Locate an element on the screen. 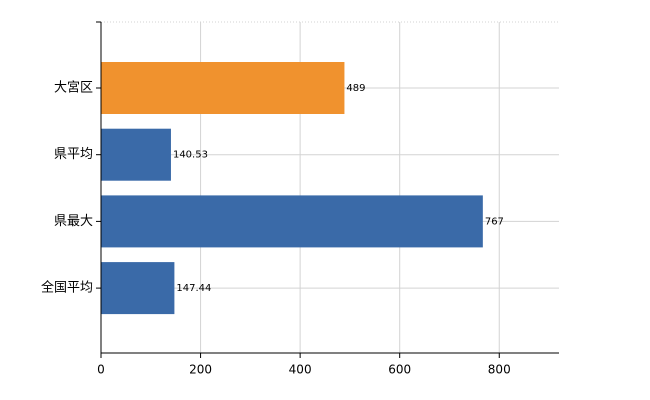 The height and width of the screenshot is (400, 650). x-tick-label: 800 is located at coordinates (499, 370).